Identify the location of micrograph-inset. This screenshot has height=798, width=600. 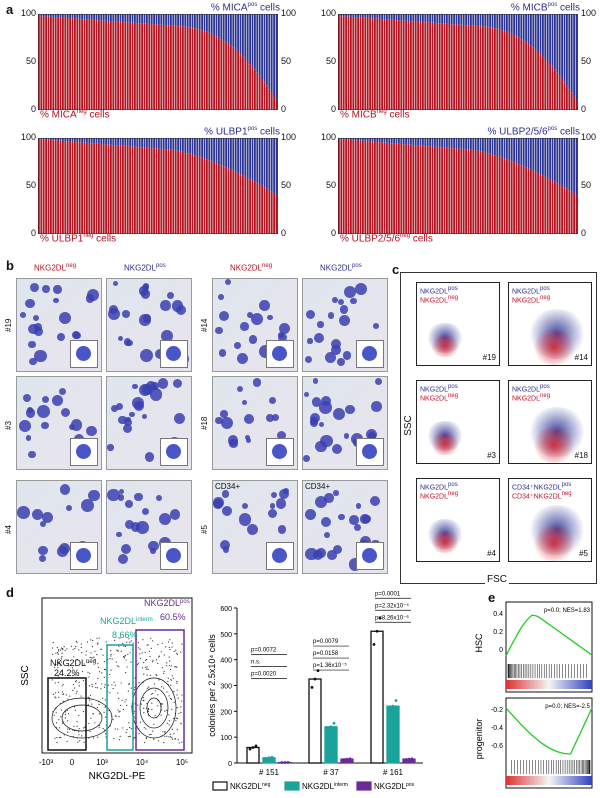
(174, 556).